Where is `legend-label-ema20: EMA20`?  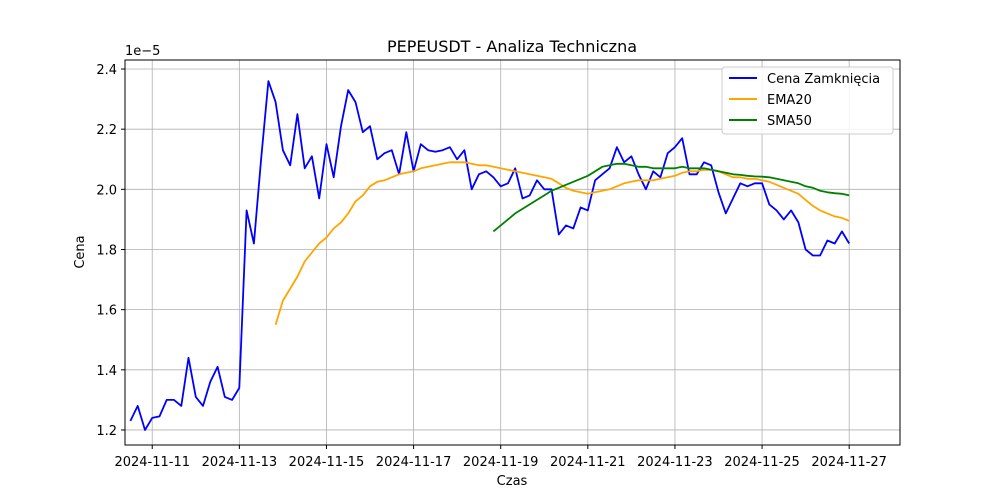 legend-label-ema20: EMA20 is located at coordinates (789, 100).